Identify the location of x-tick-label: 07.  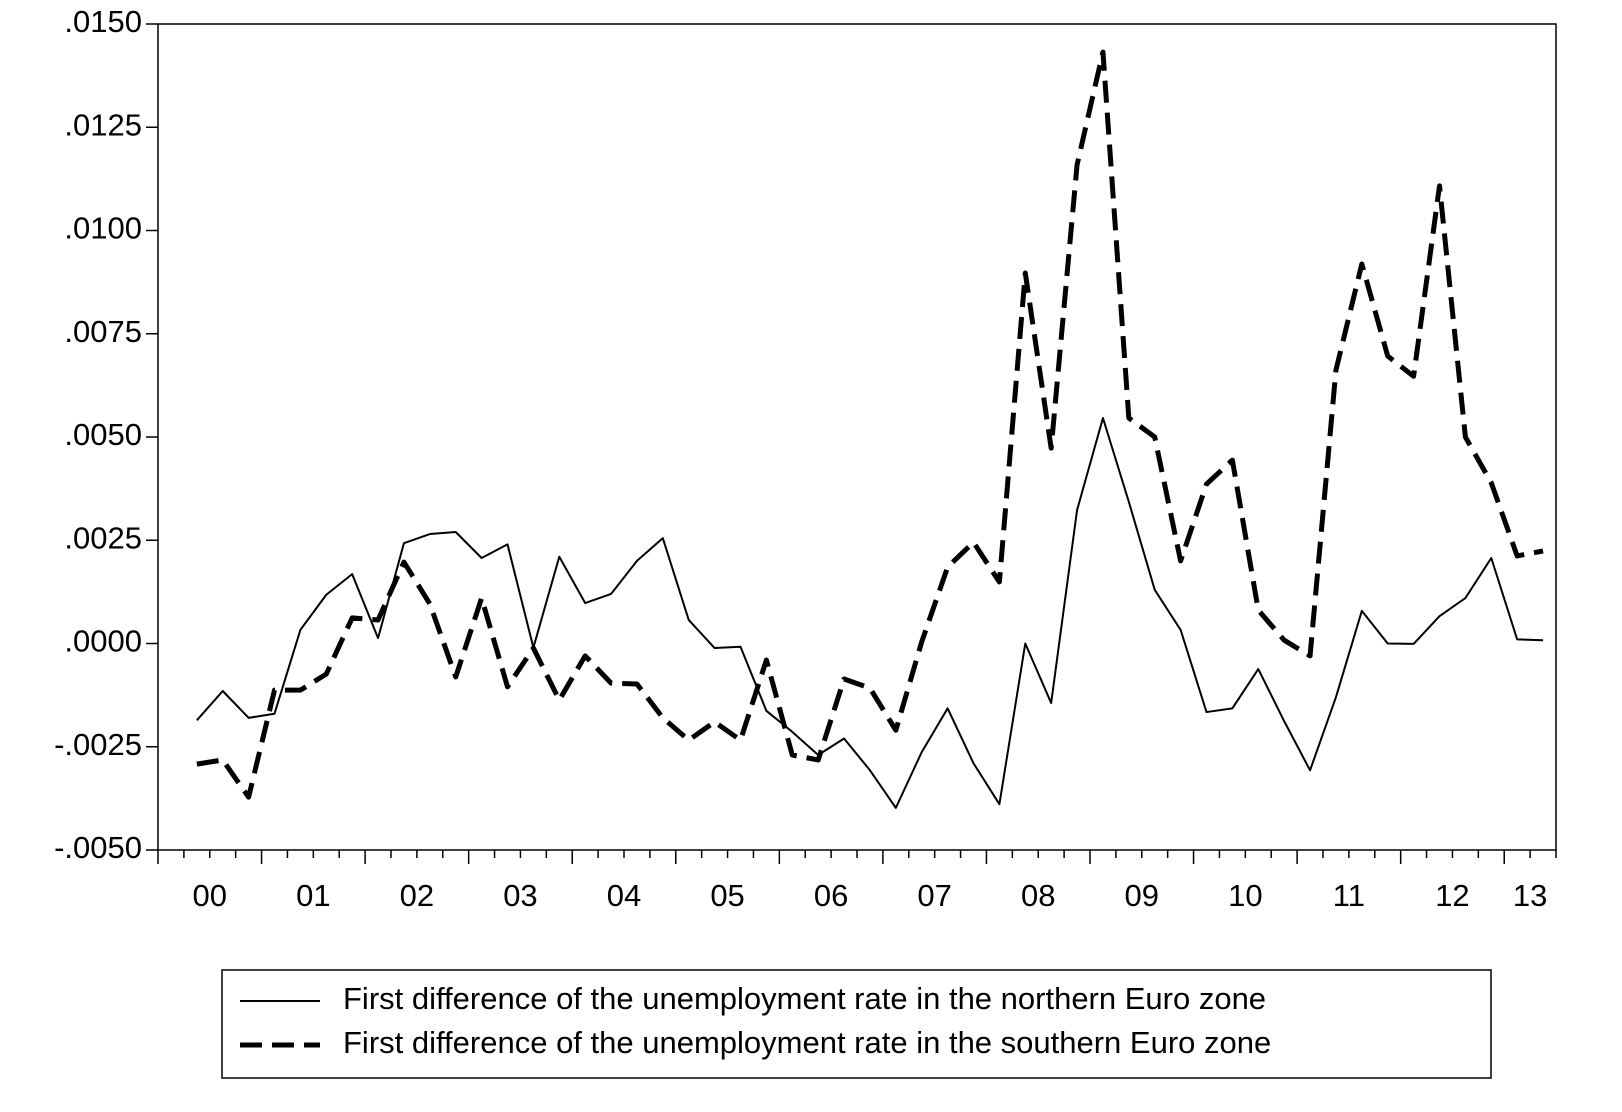
(934, 895).